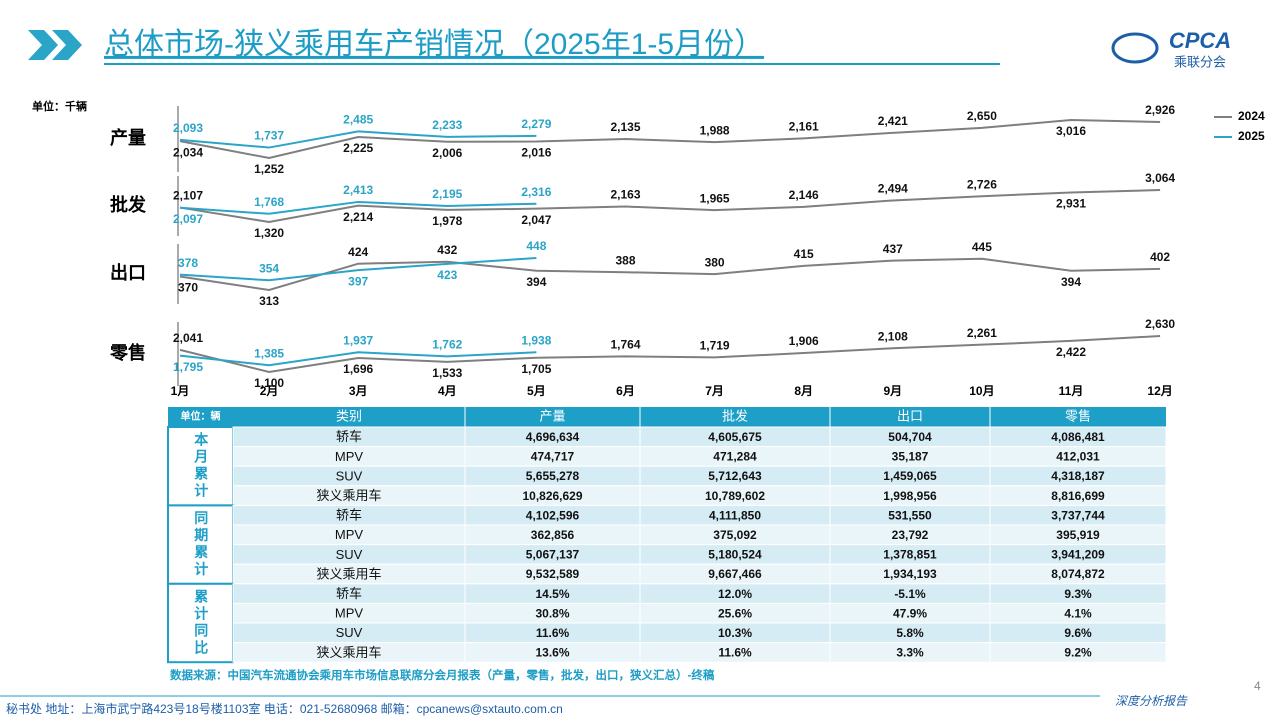 This screenshot has height=720, width=1280. Describe the element at coordinates (735, 633) in the screenshot. I see `table-cell: 10.3%` at that location.